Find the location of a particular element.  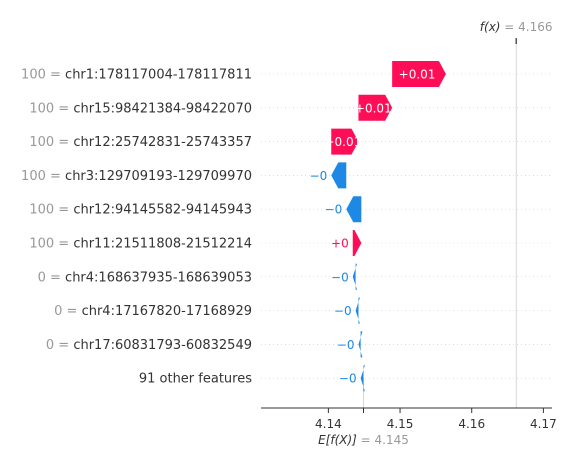

output-value-number: = 4.166 is located at coordinates (526, 27).